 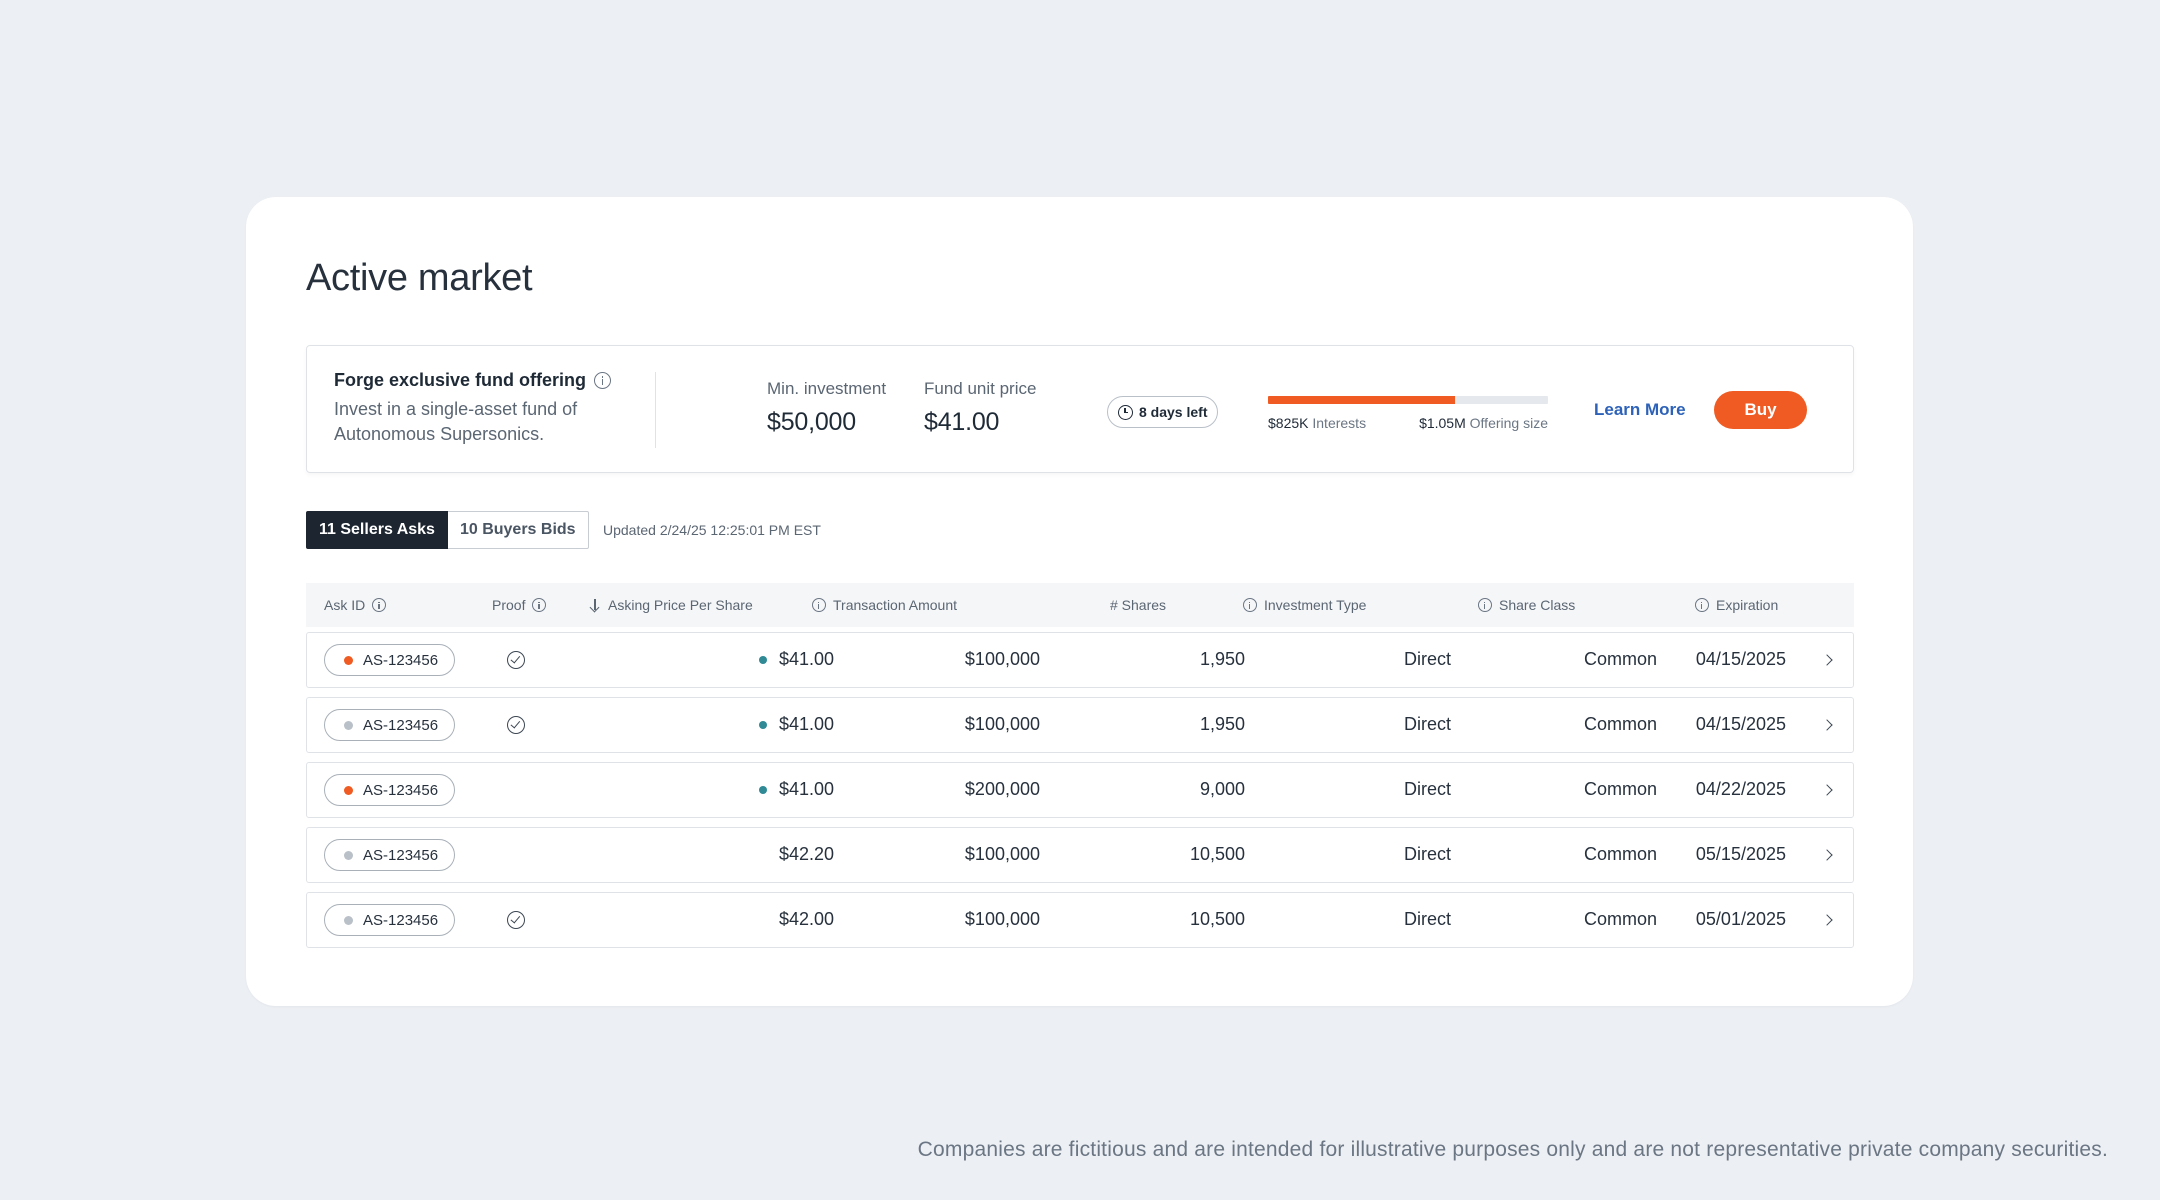 I want to click on expiration-value: 04/15/2025, so click(x=1740, y=724).